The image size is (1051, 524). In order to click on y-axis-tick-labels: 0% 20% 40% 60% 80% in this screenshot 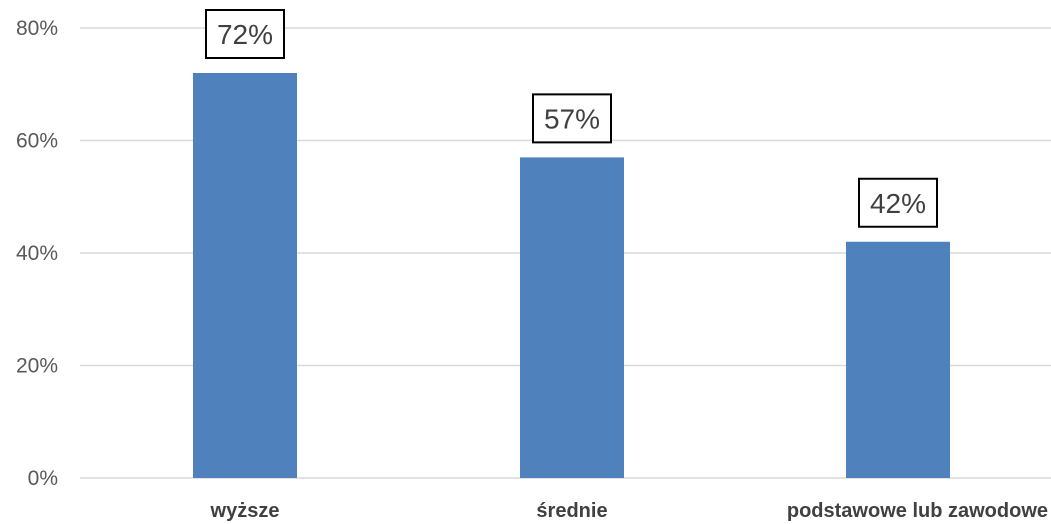, I will do `click(37, 253)`.